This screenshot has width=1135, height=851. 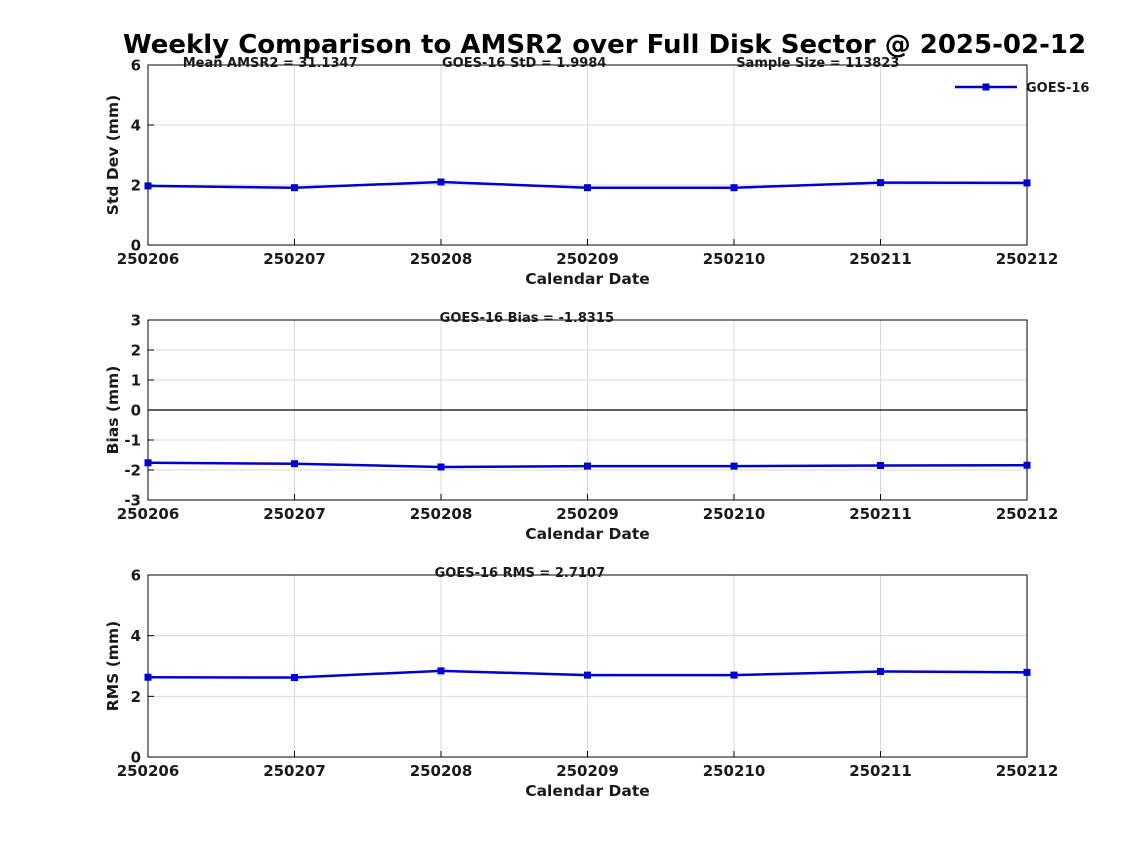 What do you see at coordinates (527, 318) in the screenshot?
I see `annotation: GOES-16 Bias = -1.8315` at bounding box center [527, 318].